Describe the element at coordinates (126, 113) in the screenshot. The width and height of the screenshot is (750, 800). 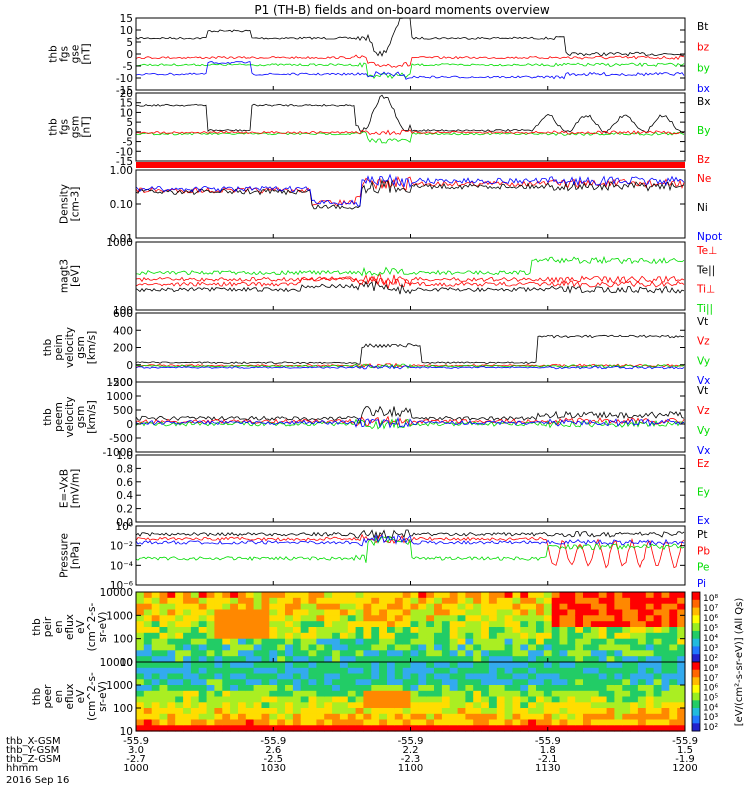
I see `y-tick-label: 10` at that location.